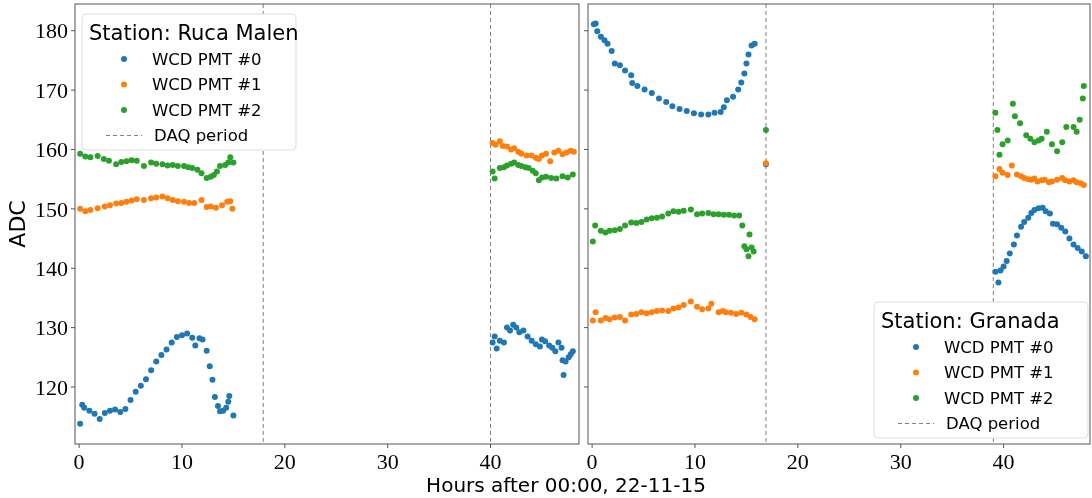 Image resolution: width=1092 pixels, height=498 pixels. Describe the element at coordinates (51, 90) in the screenshot. I see `y-tick-label: 170` at that location.